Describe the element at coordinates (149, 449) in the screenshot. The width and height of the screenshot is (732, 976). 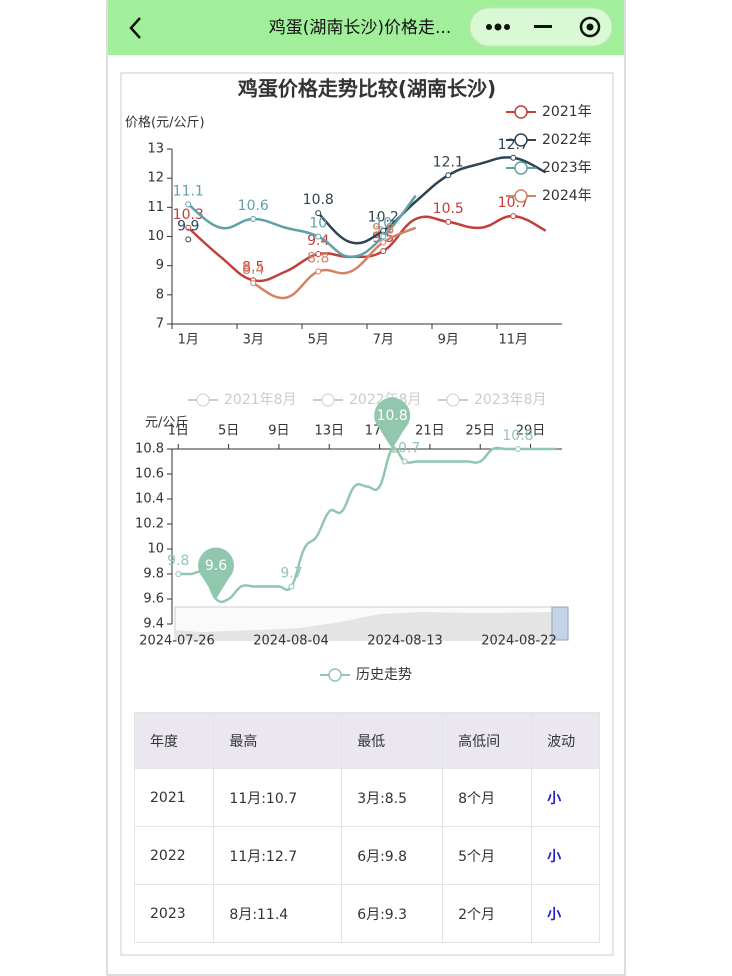
I see `y-tick-label: 10.8` at that location.